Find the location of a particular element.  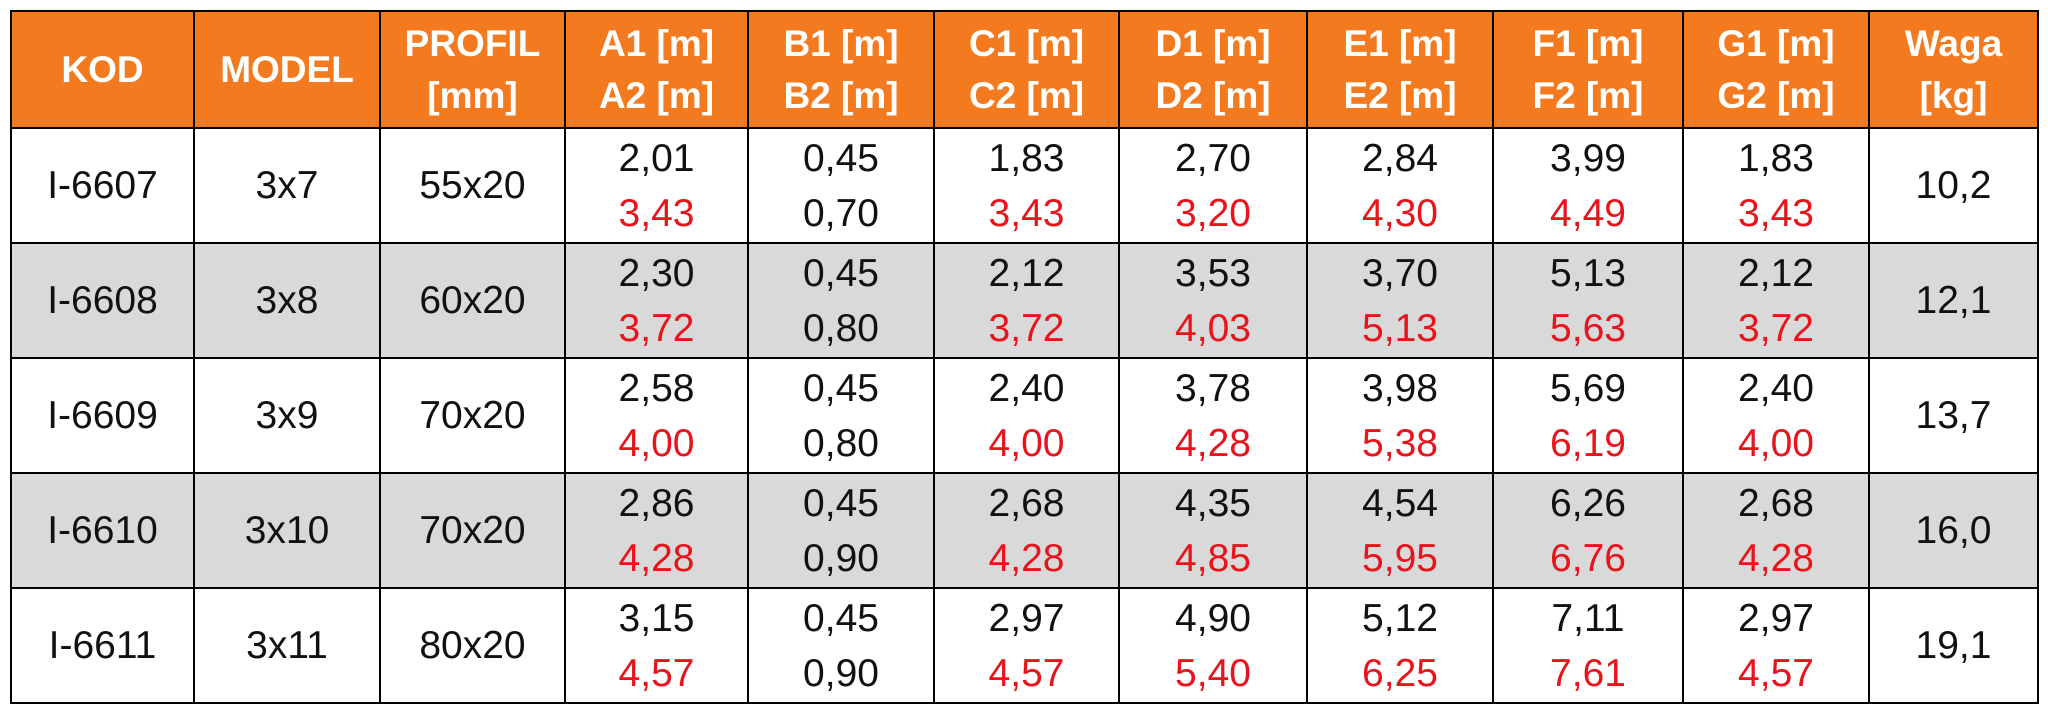

dim-value-1: 3,98 is located at coordinates (1400, 388).